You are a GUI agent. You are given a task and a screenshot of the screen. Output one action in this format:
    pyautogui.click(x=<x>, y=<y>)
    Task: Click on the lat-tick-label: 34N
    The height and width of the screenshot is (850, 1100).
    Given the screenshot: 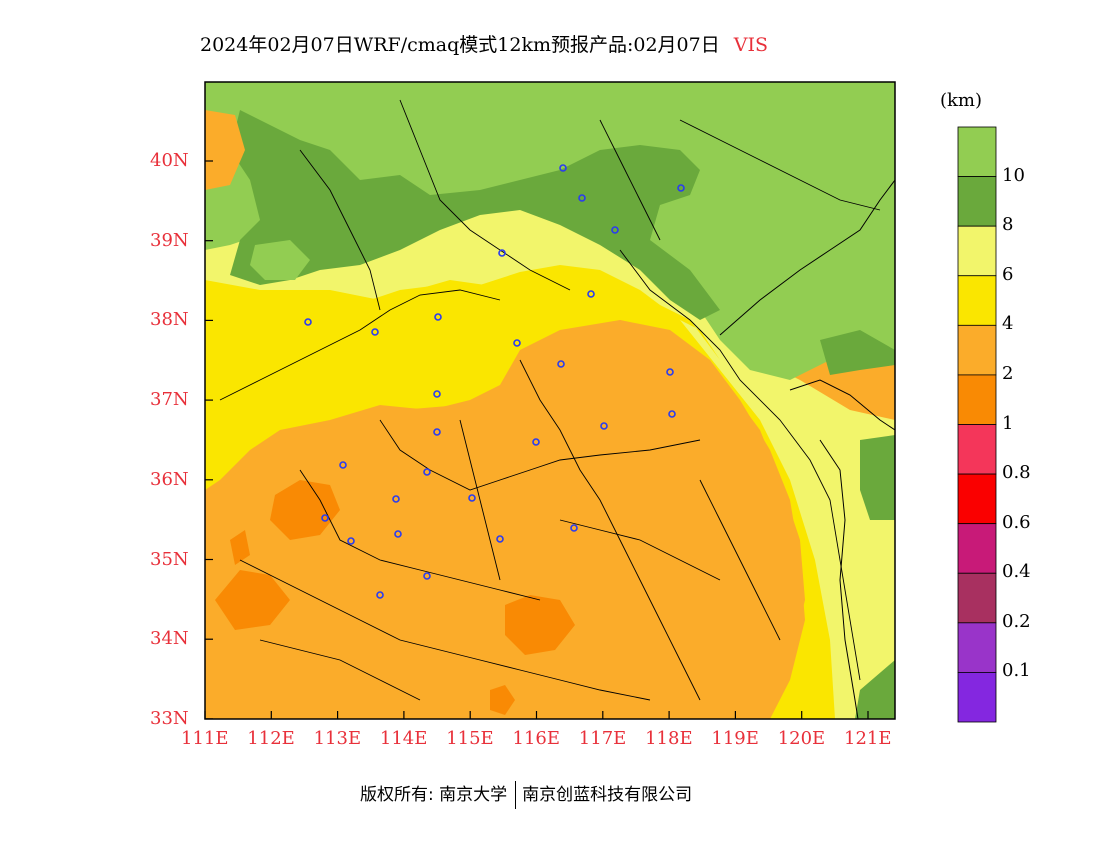 What is the action you would take?
    pyautogui.click(x=169, y=639)
    